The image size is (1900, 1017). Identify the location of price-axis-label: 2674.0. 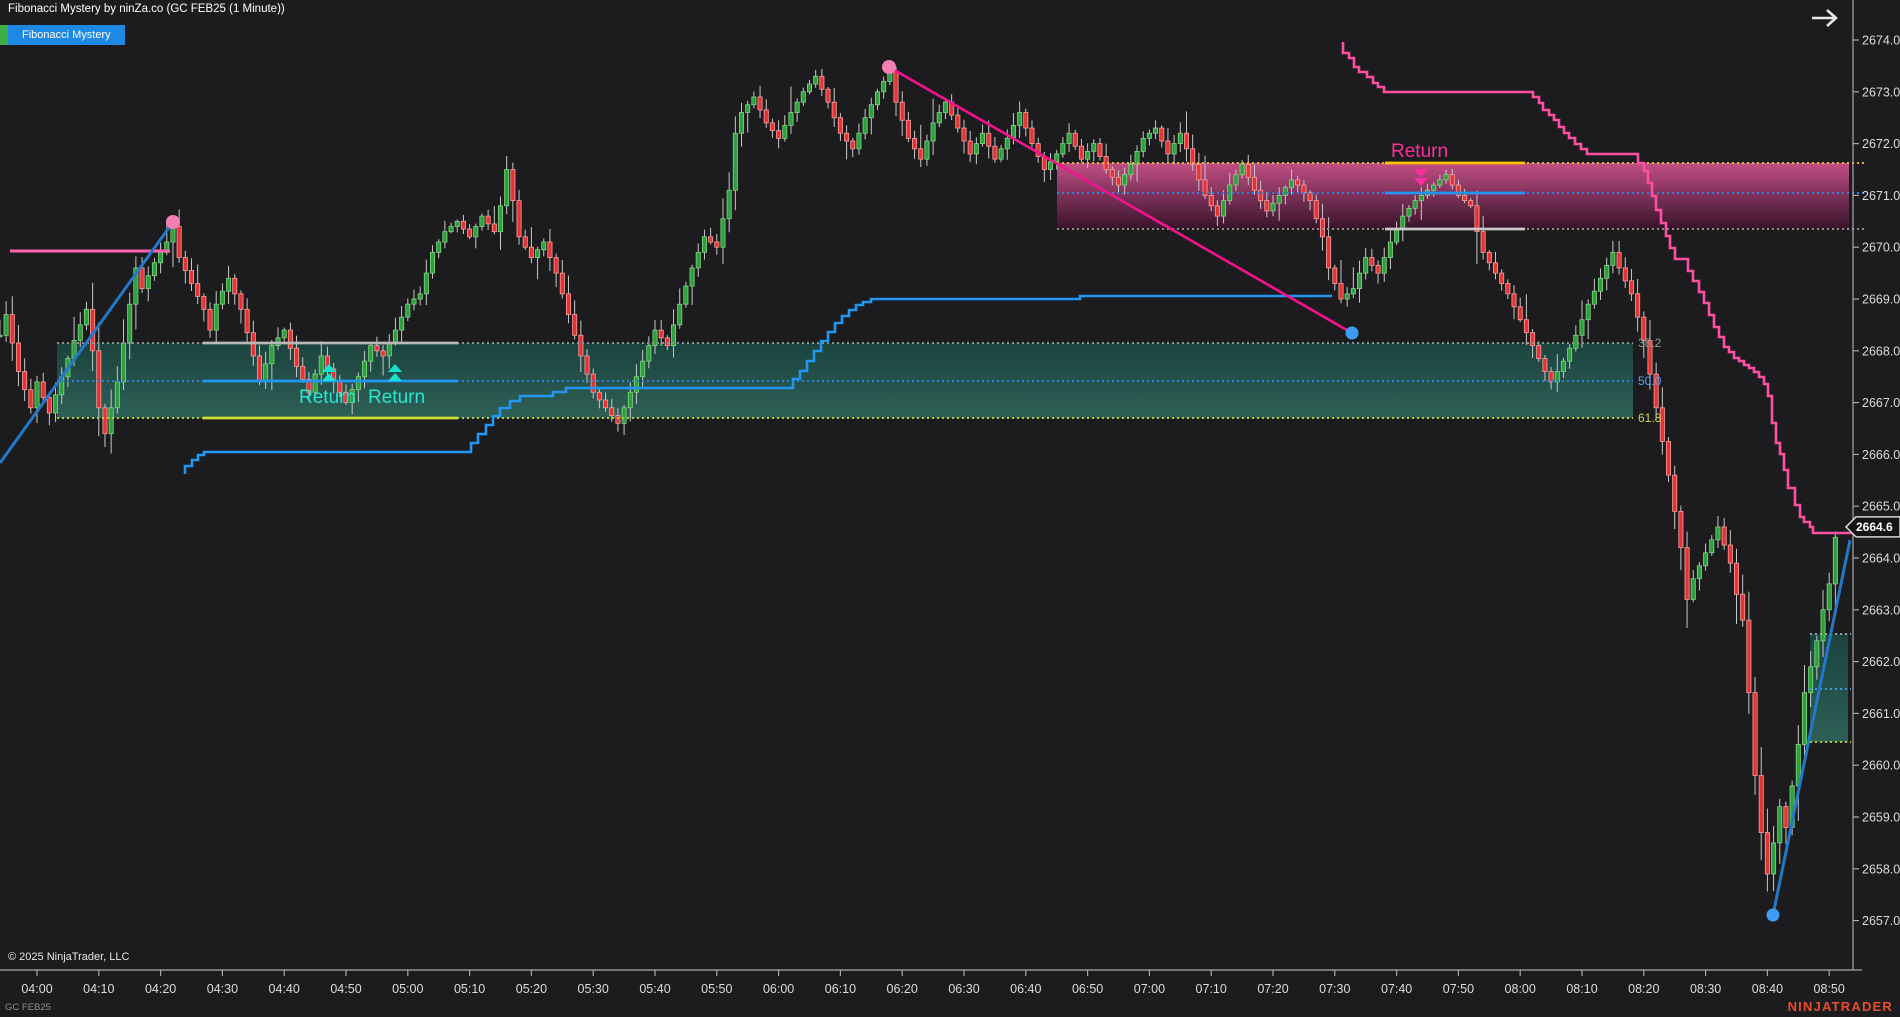
(1881, 41).